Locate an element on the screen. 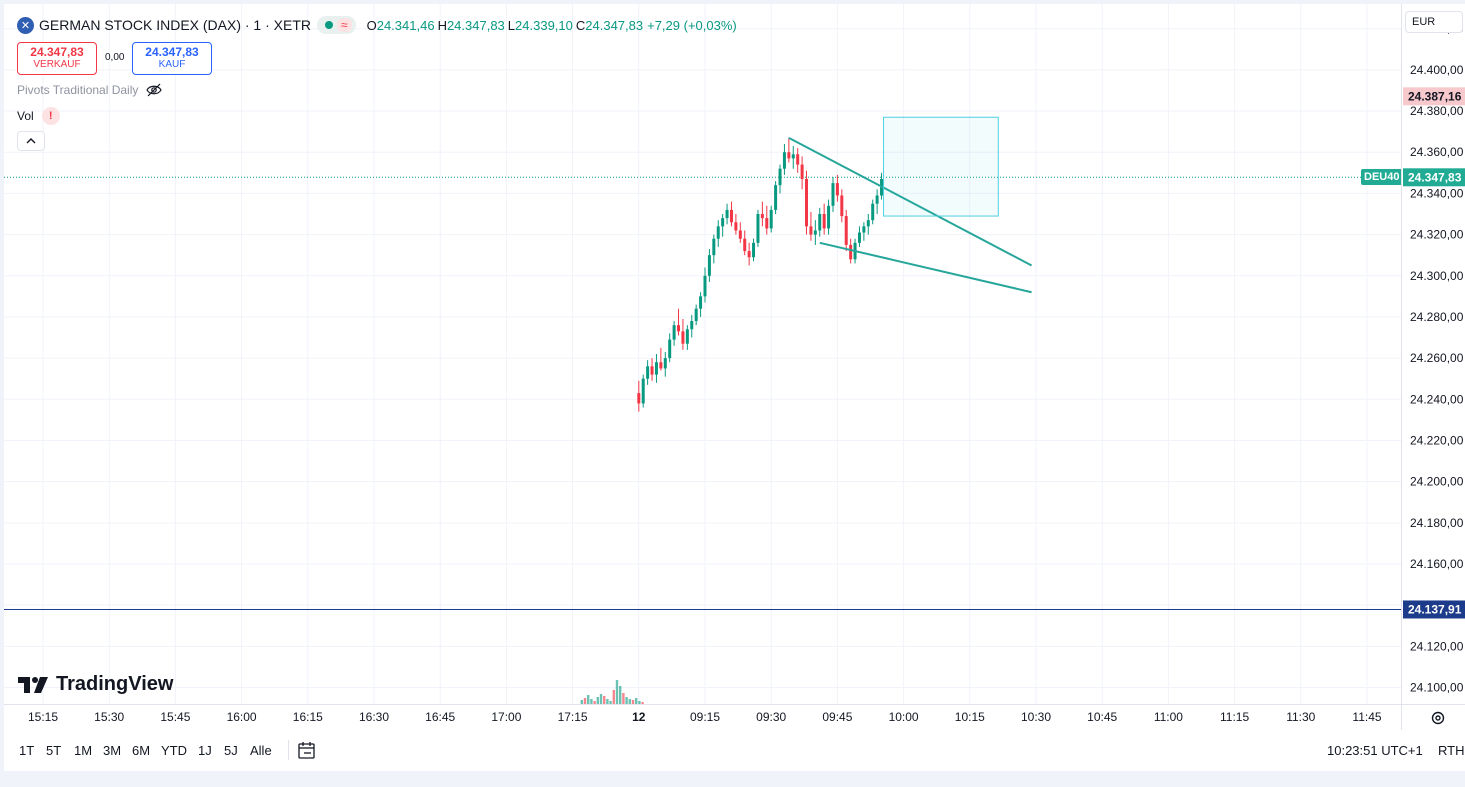 This screenshot has height=787, width=1465. collapse-legend-button is located at coordinates (31, 141).